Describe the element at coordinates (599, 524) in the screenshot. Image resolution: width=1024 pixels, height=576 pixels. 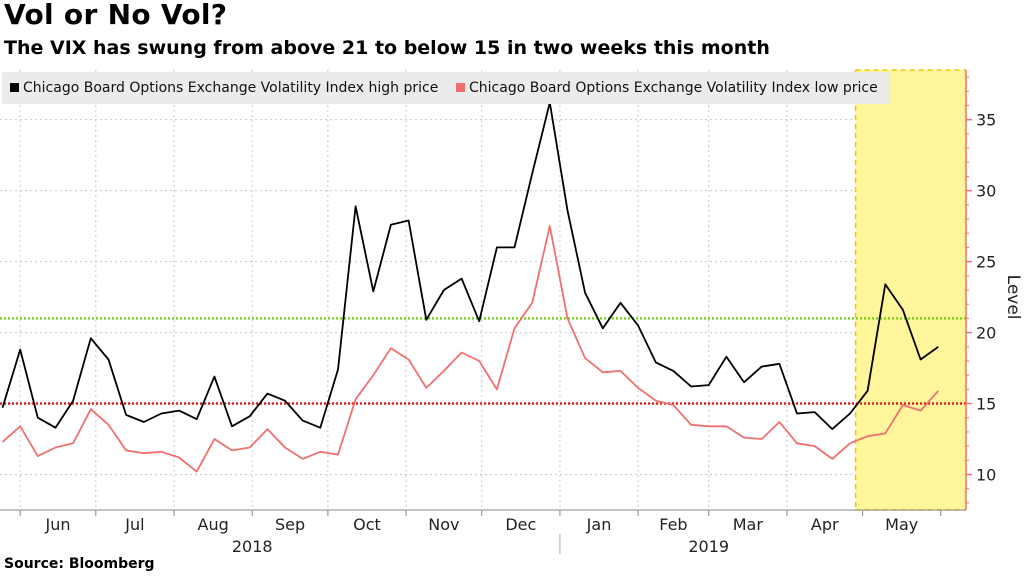
I see `x-month-label: Jan` at that location.